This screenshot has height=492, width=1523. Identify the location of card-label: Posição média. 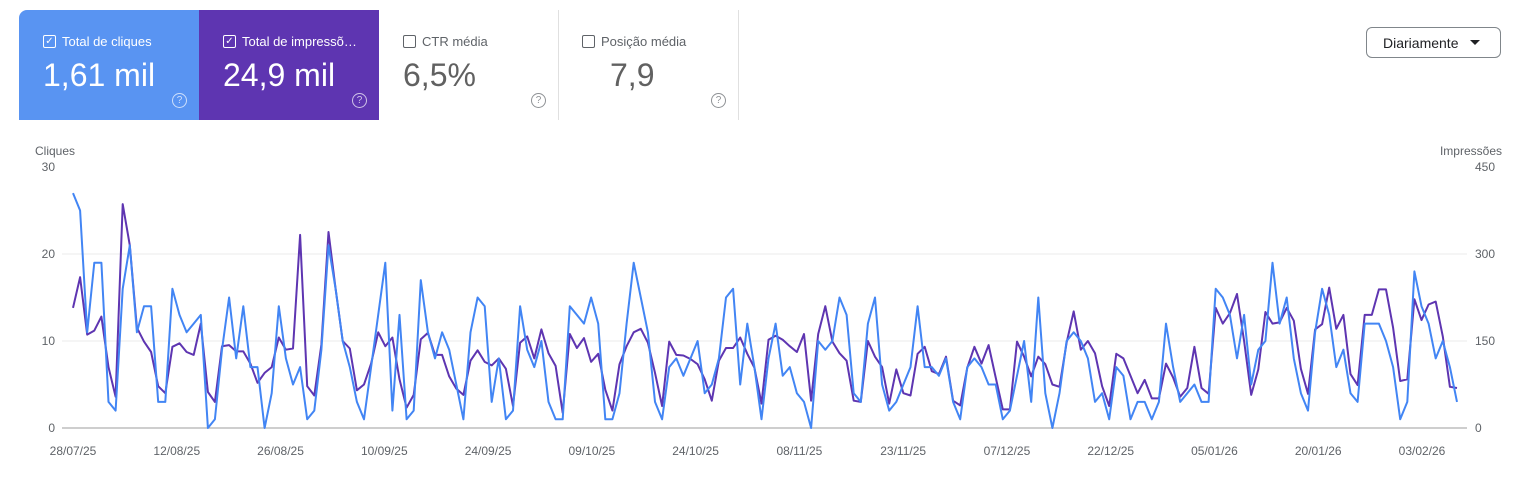
(644, 41).